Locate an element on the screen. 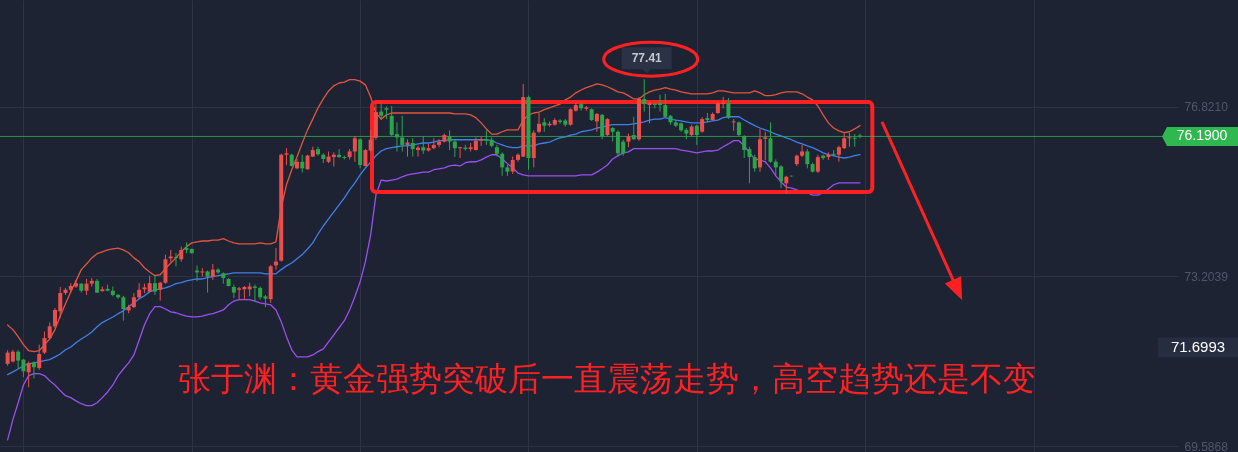 This screenshot has height=452, width=1238. annotation: 71.6993 is located at coordinates (1198, 347).